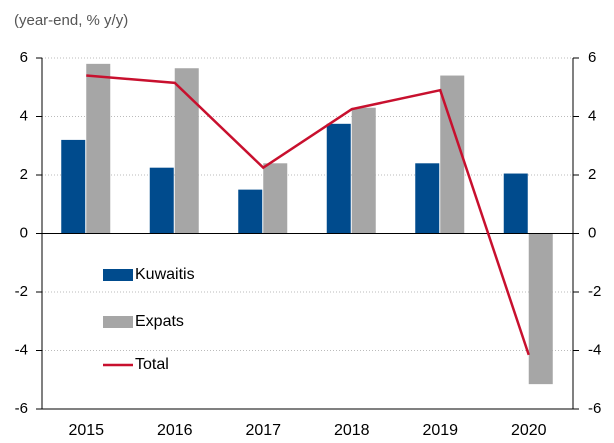  Describe the element at coordinates (592, 174) in the screenshot. I see `y2-tick-label: 2` at that location.